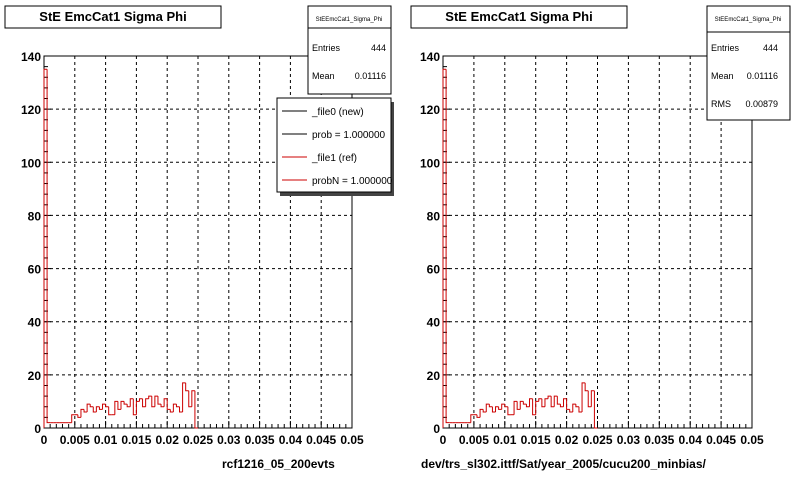 The image size is (800, 480). I want to click on x-tick-label: 0.035, so click(659, 440).